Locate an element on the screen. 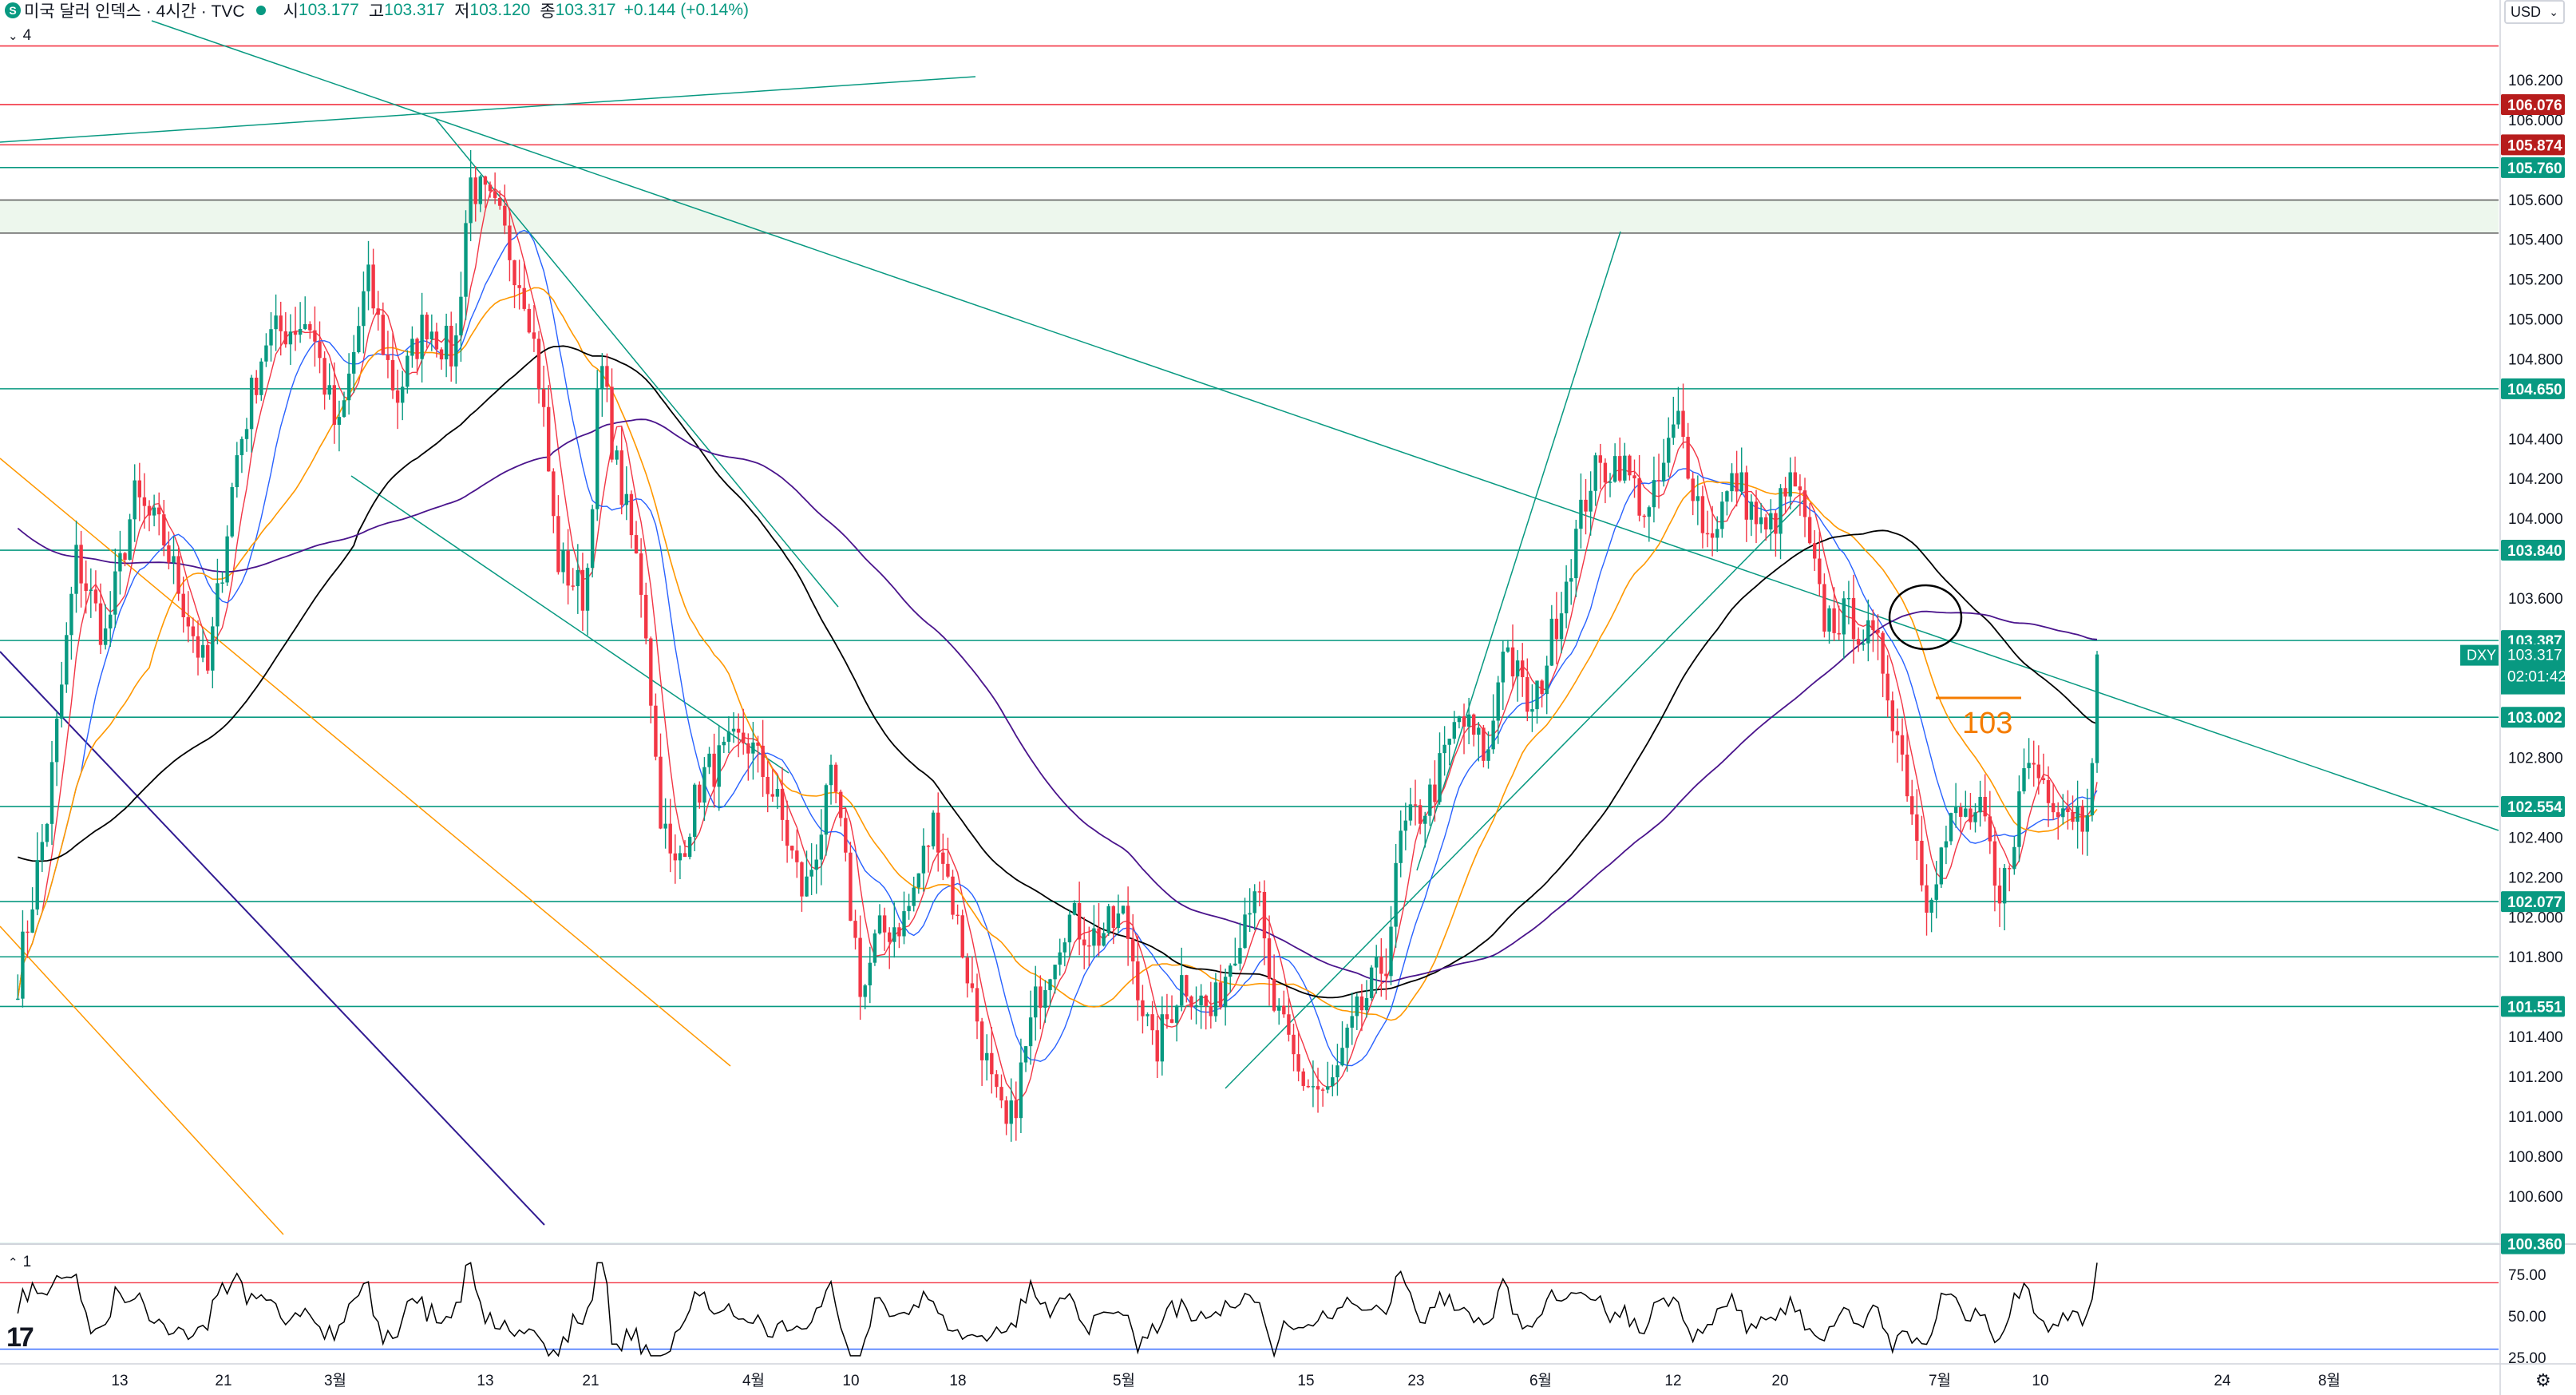 This screenshot has width=2576, height=1395. gear-icon: ⚙ is located at coordinates (2543, 1380).